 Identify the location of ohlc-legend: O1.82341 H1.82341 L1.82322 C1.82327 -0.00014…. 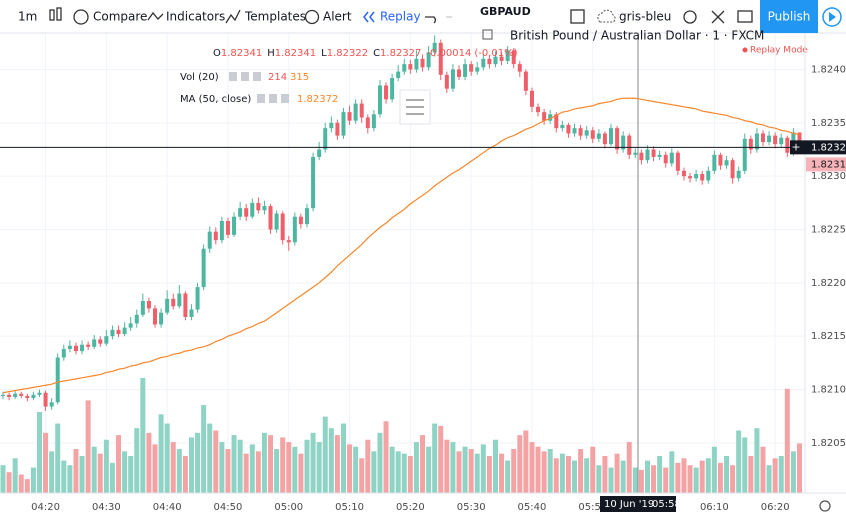
(365, 53).